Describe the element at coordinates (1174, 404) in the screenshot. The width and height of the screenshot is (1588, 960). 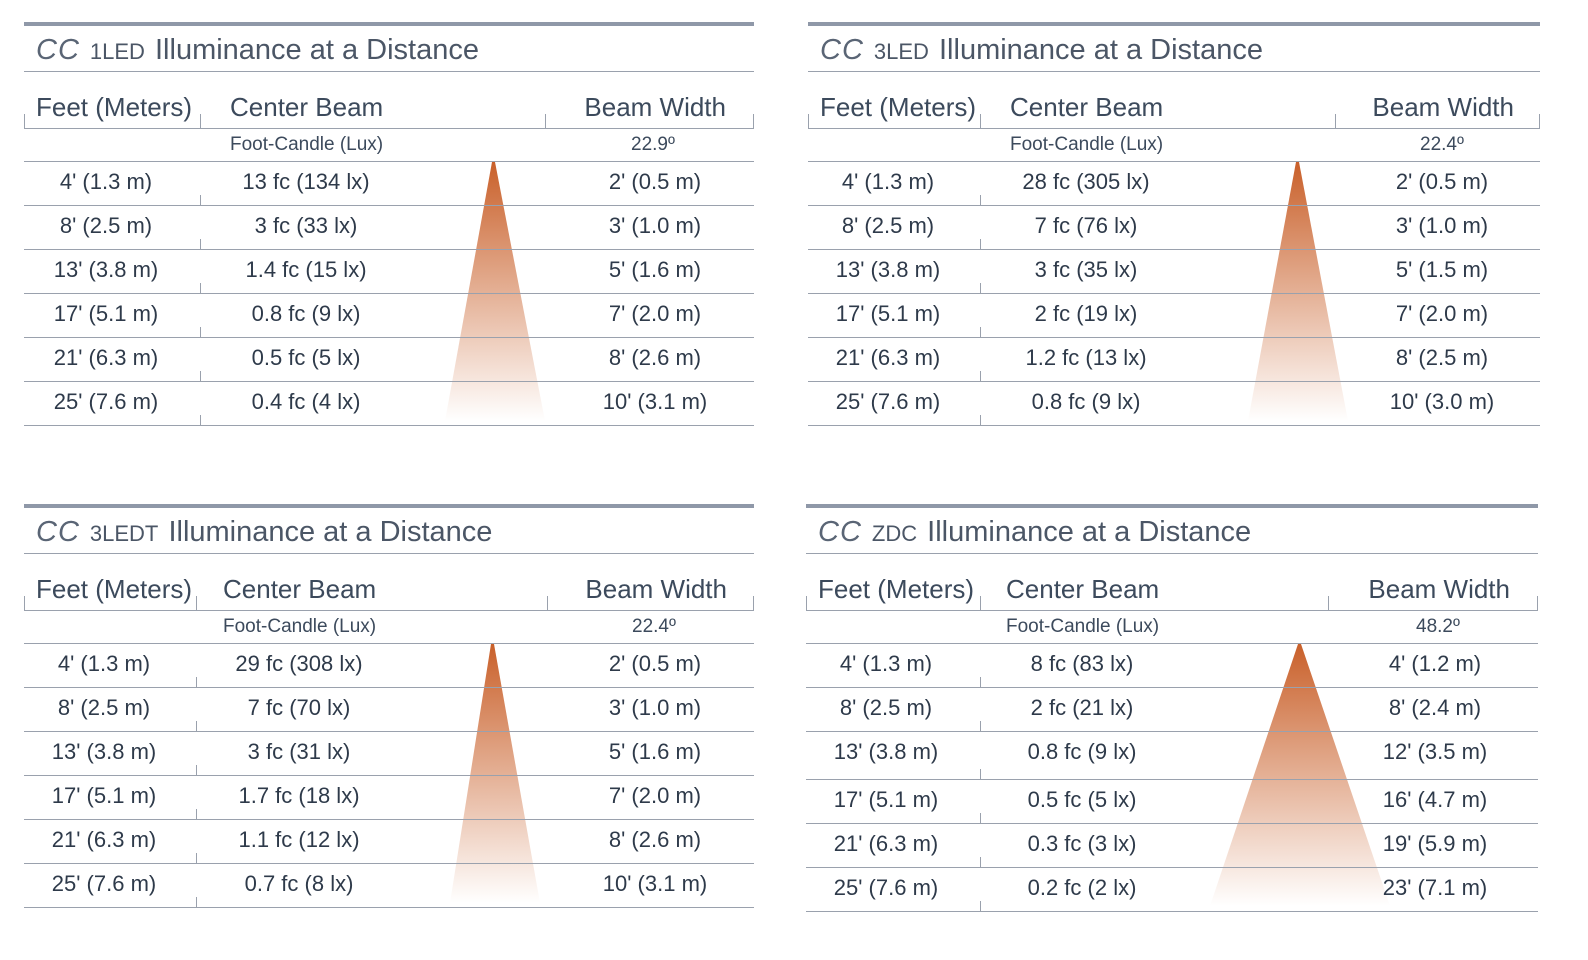
I see `table-row: 25' (7.6 m) 0.8 fc (9 lx) 10' (3.0 m)` at that location.